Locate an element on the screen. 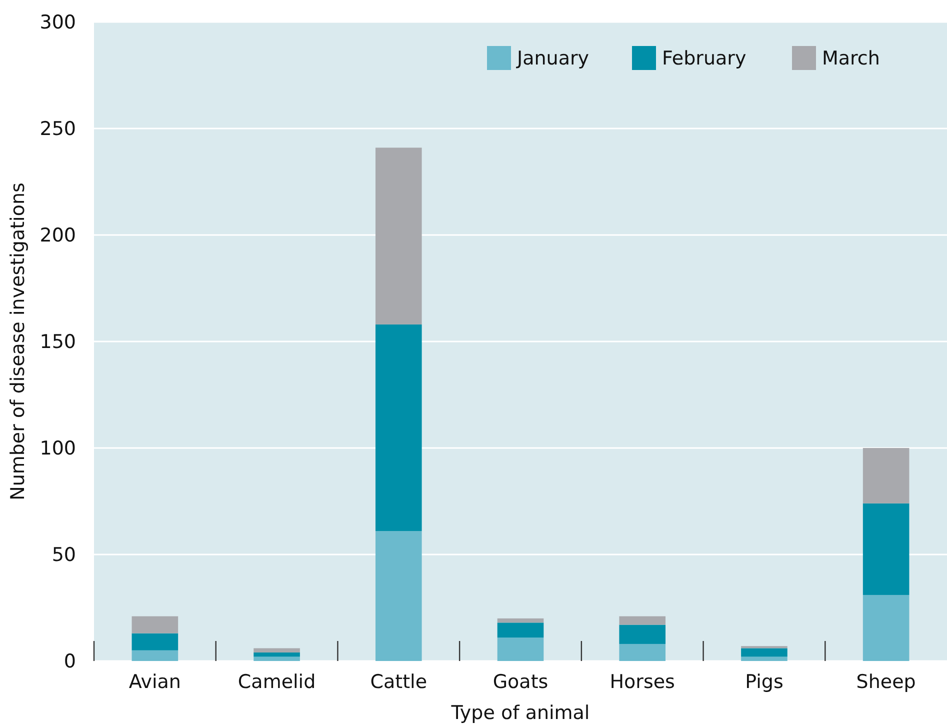 The width and height of the screenshot is (947, 727). x-tick-label: Camelid is located at coordinates (277, 682).